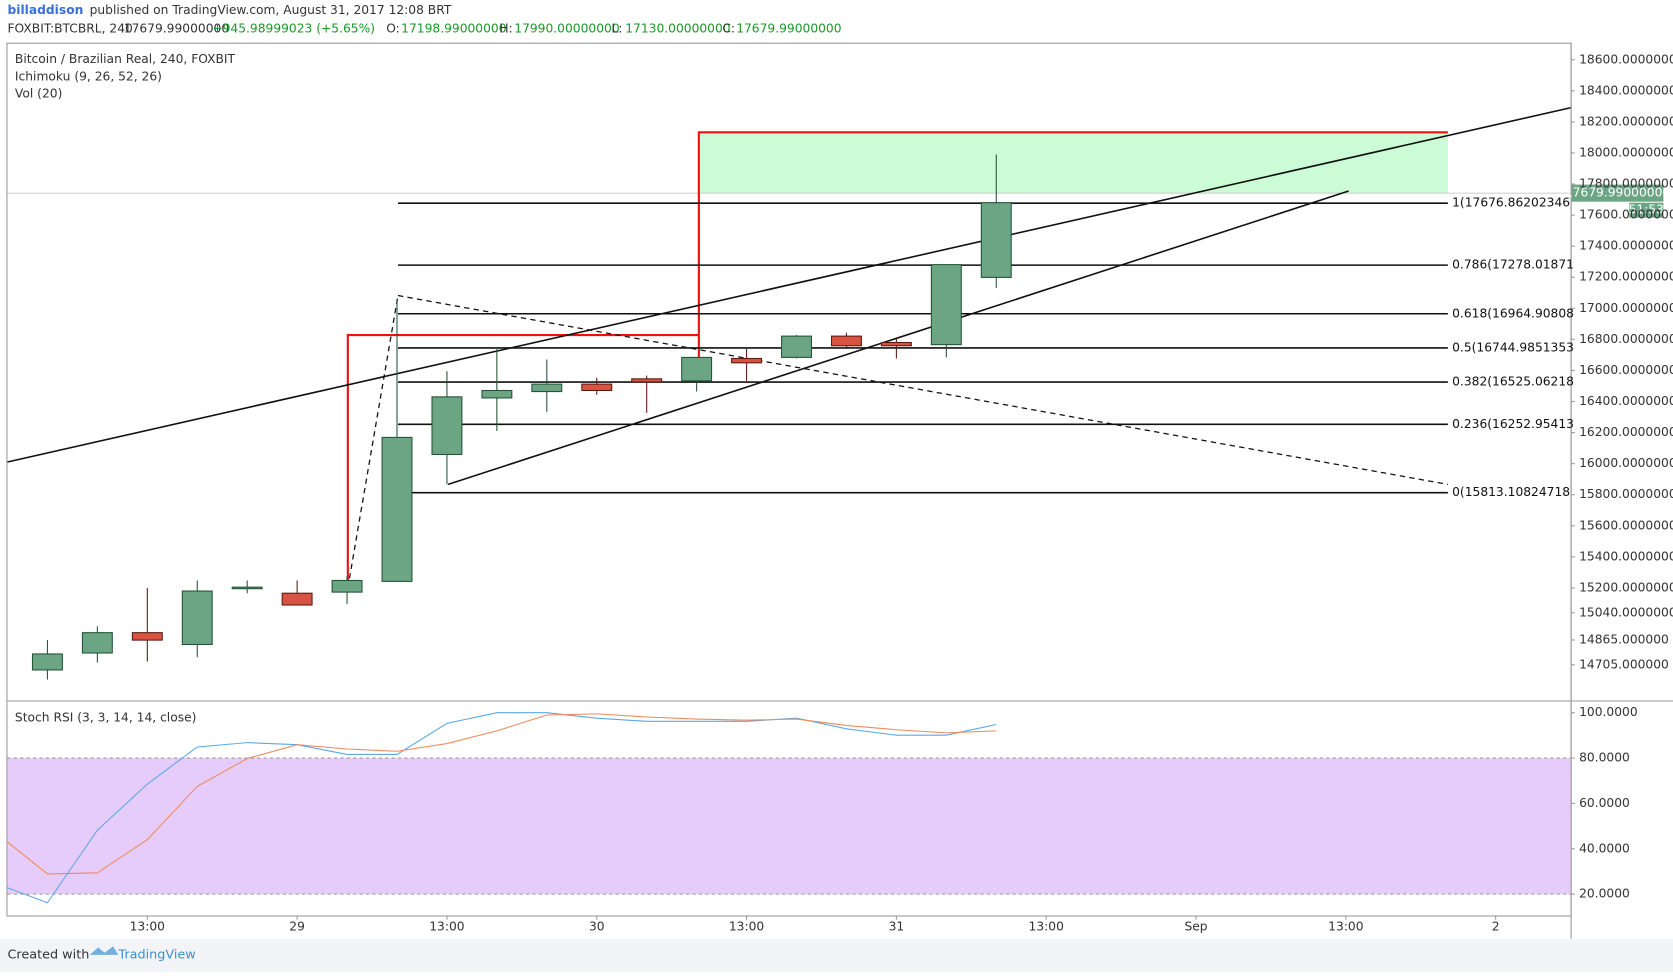 This screenshot has height=976, width=1673. Describe the element at coordinates (1513, 424) in the screenshot. I see `fib-label: 0.236(16252.95413` at that location.